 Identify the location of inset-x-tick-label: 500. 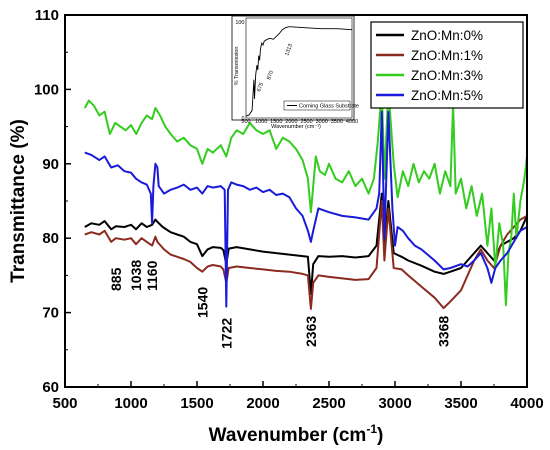
(245, 122).